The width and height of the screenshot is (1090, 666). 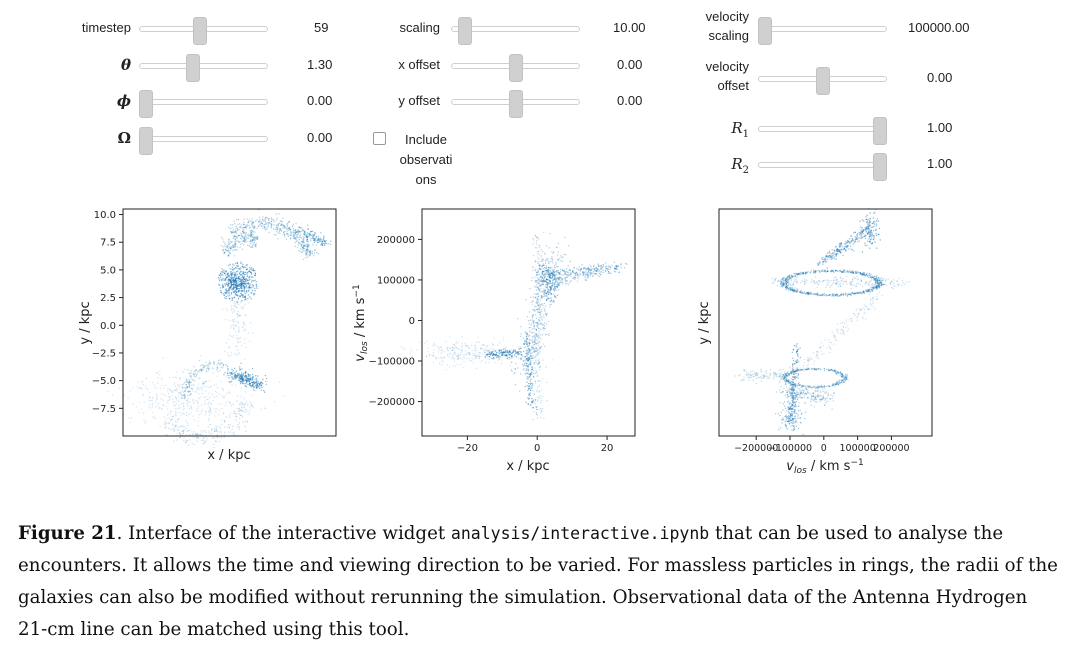 I want to click on timestep-slider, so click(x=203, y=31).